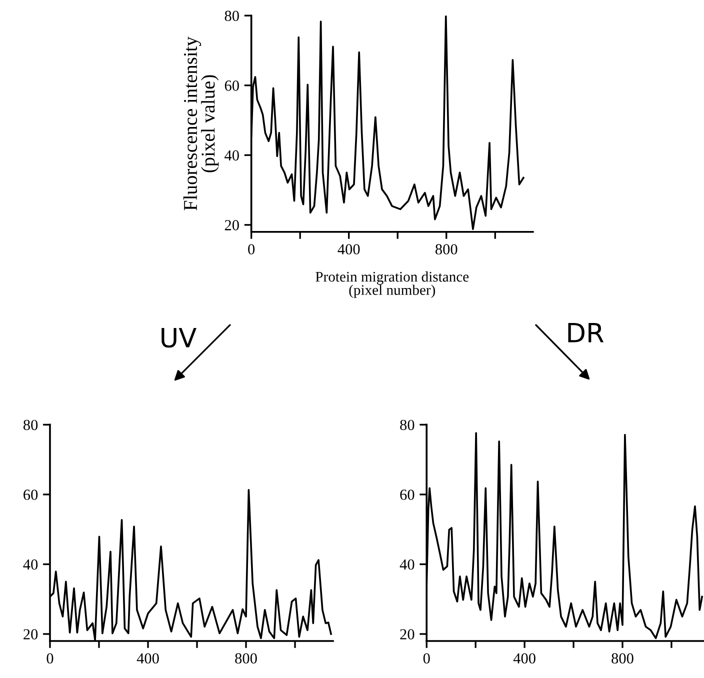  Describe the element at coordinates (392, 284) in the screenshot. I see `x-axis-title: Protein migration distance (pixel number)` at that location.